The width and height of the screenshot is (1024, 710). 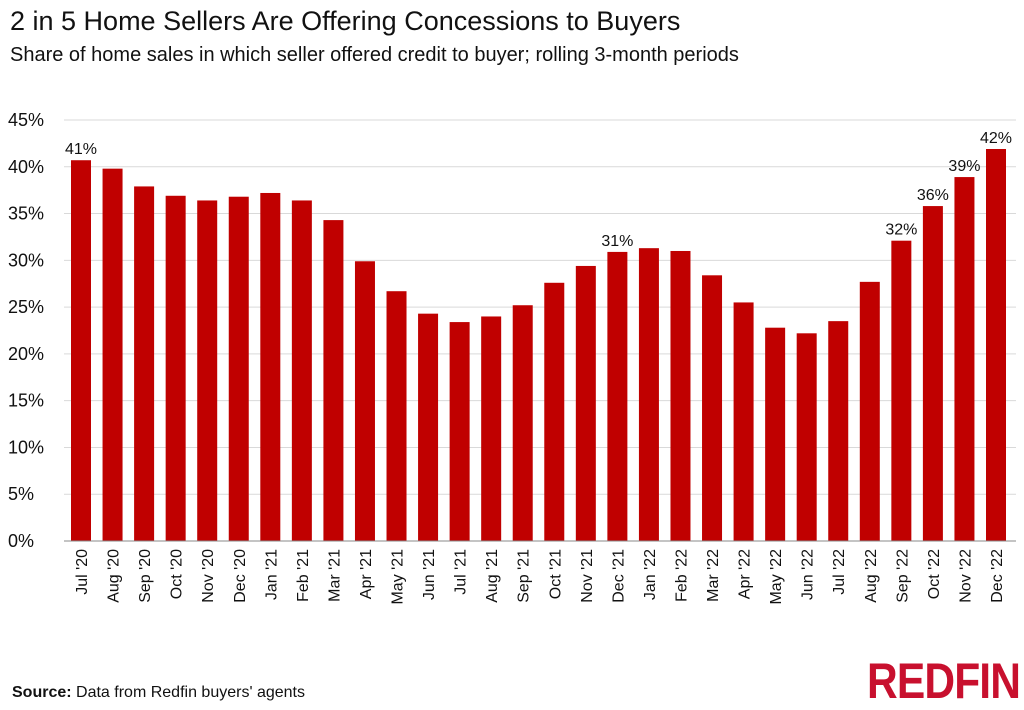 I want to click on x-tick-label: Jan '21, so click(x=271, y=574).